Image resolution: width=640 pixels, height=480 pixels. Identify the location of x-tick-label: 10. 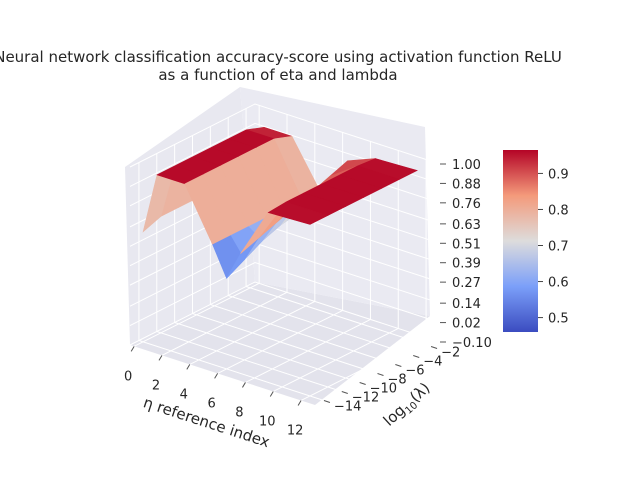
(267, 421).